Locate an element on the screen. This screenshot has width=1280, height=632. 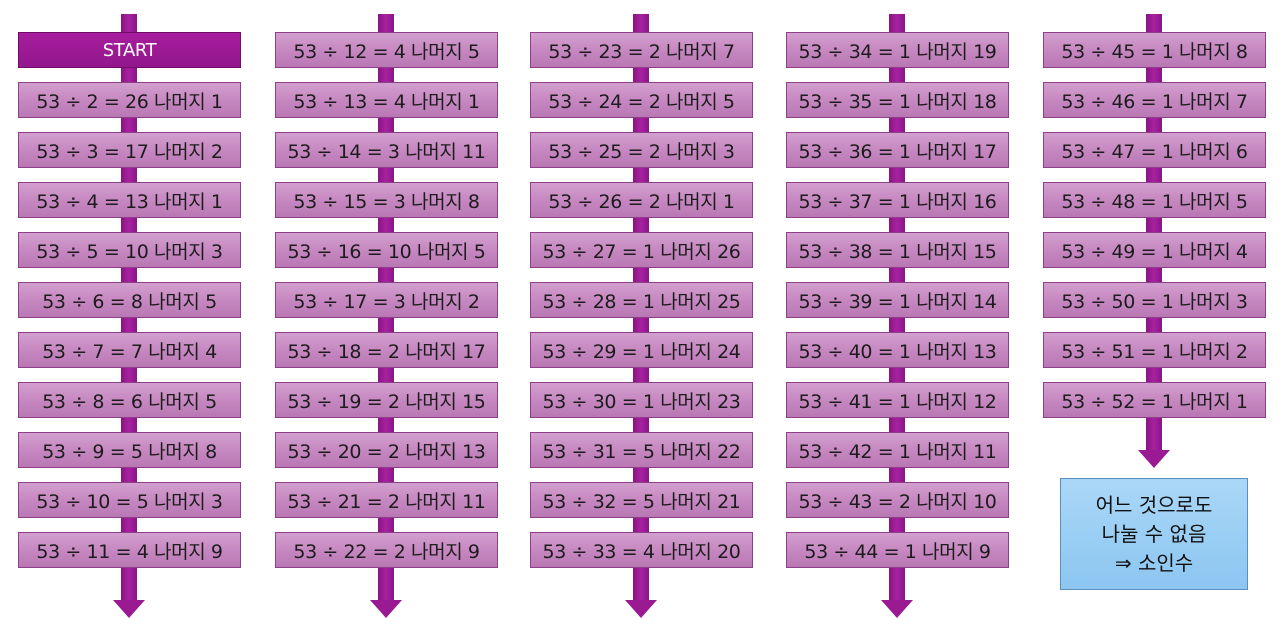
result-line-2: 나눌 수 없음 is located at coordinates (1154, 533).